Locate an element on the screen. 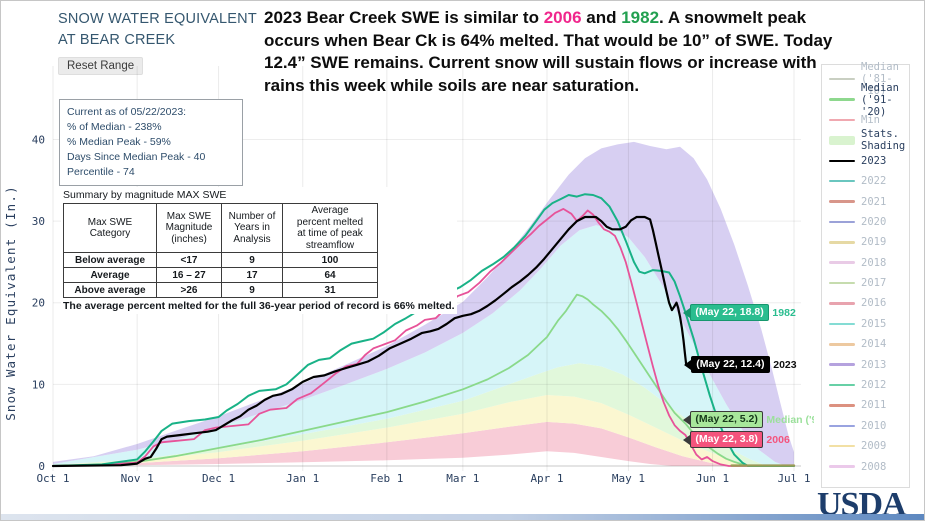 This screenshot has width=925, height=521. legend-item-2008: 2008 is located at coordinates (865, 466).